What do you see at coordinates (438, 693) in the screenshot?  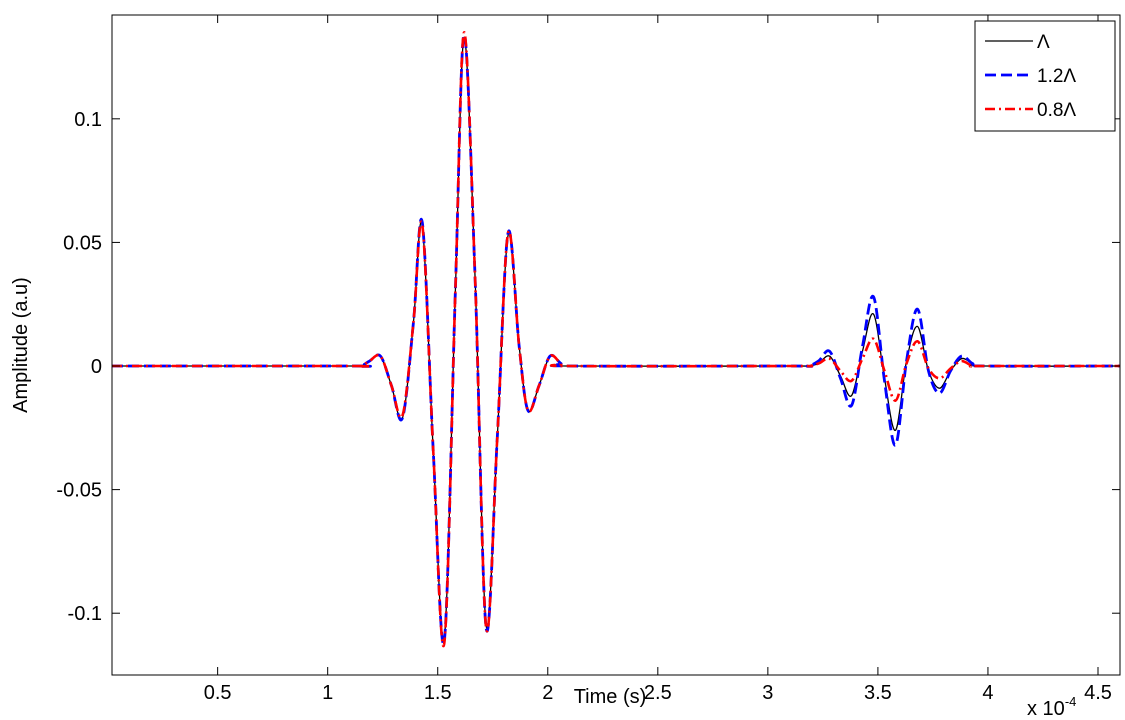 I see `x-tick-label: 1.5` at bounding box center [438, 693].